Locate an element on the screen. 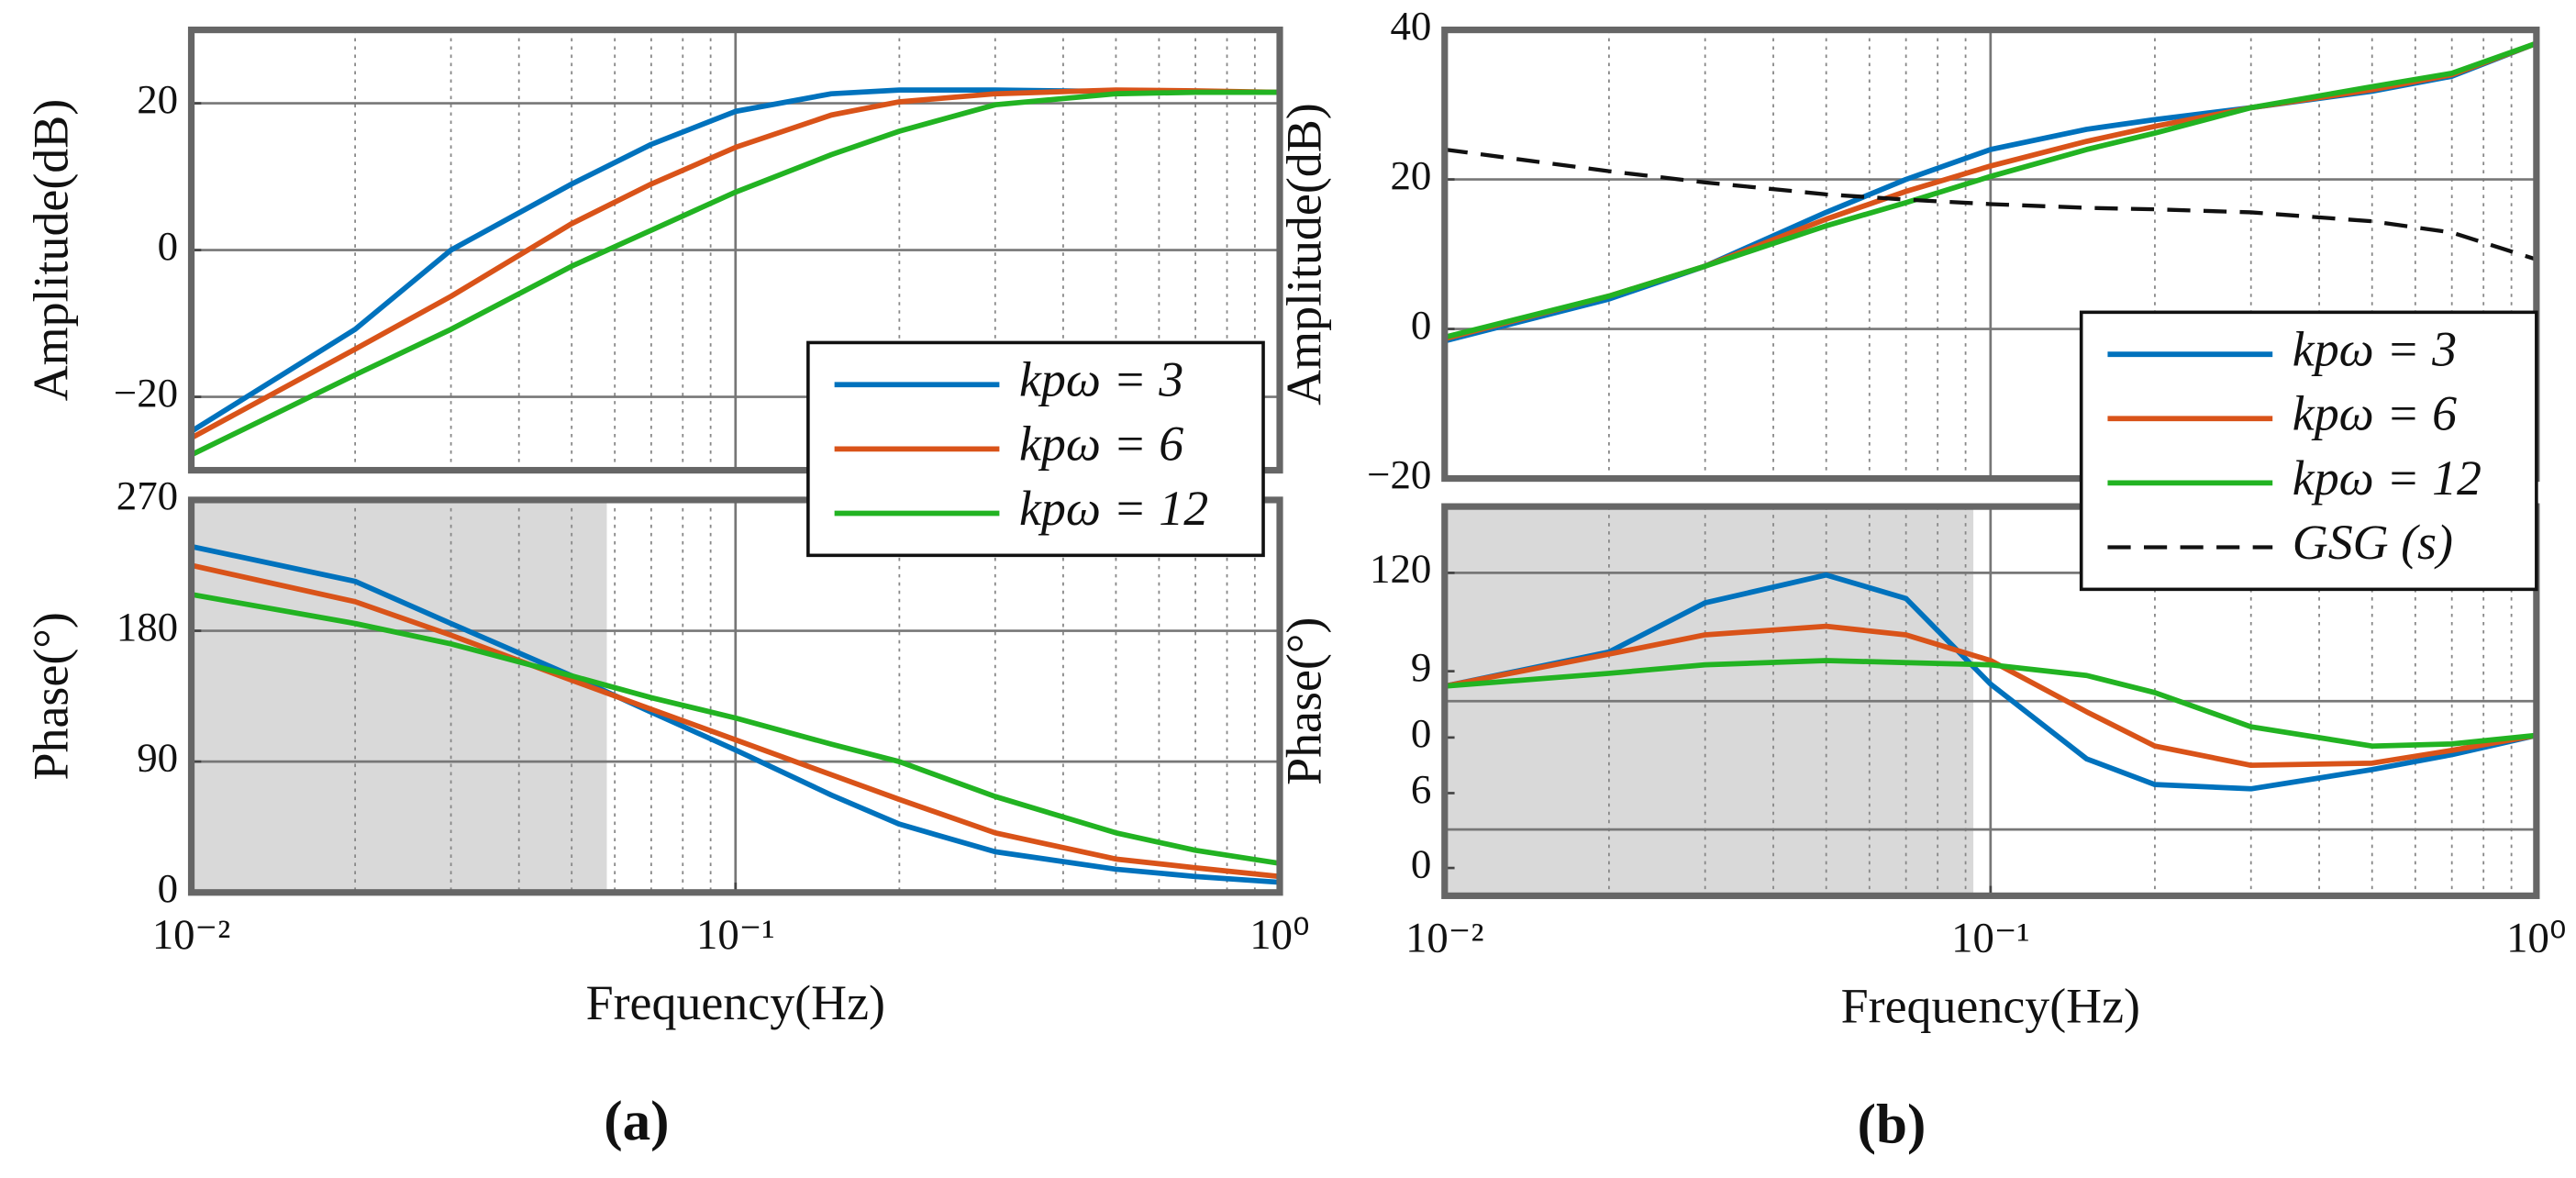 The image size is (2576, 1178). shaded-region is located at coordinates (399, 696).